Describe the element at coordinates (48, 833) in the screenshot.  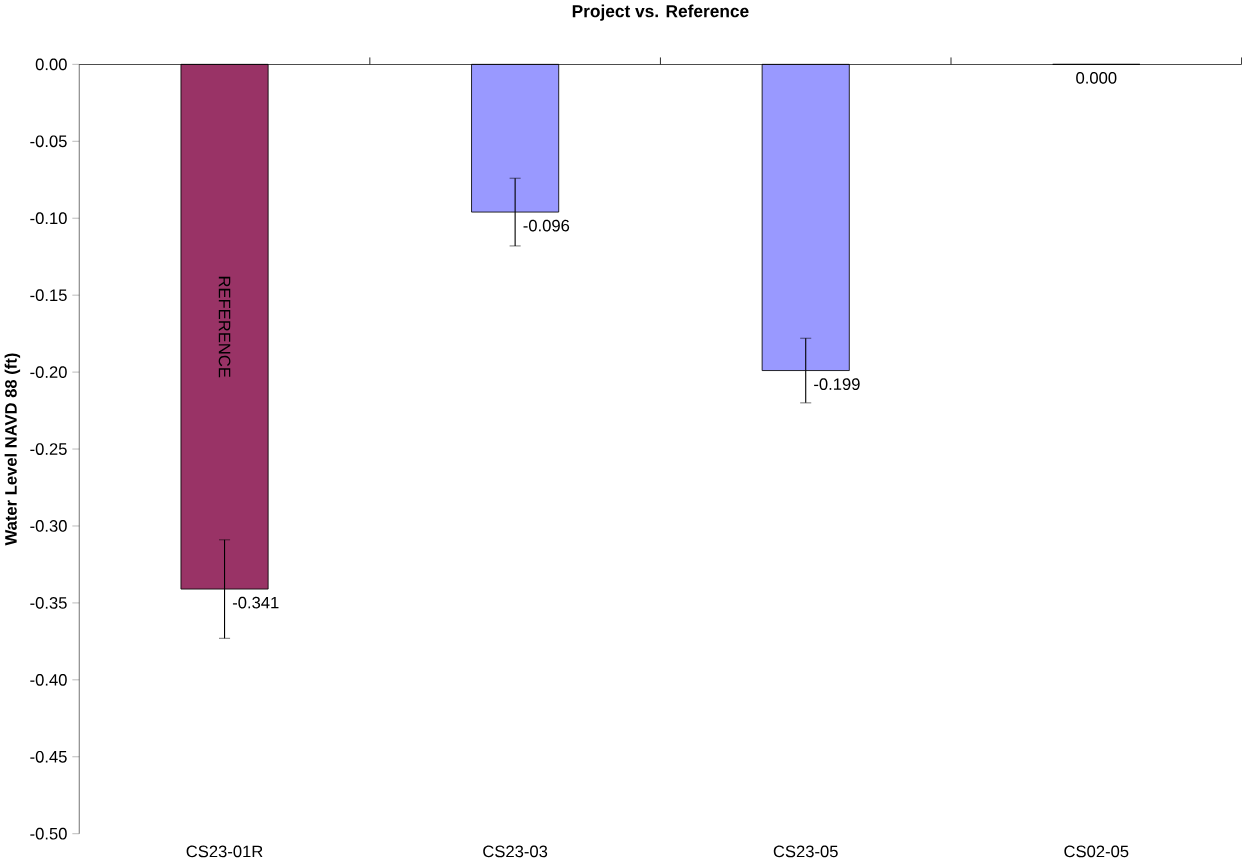
I see `y-tick-label: -0.50` at that location.